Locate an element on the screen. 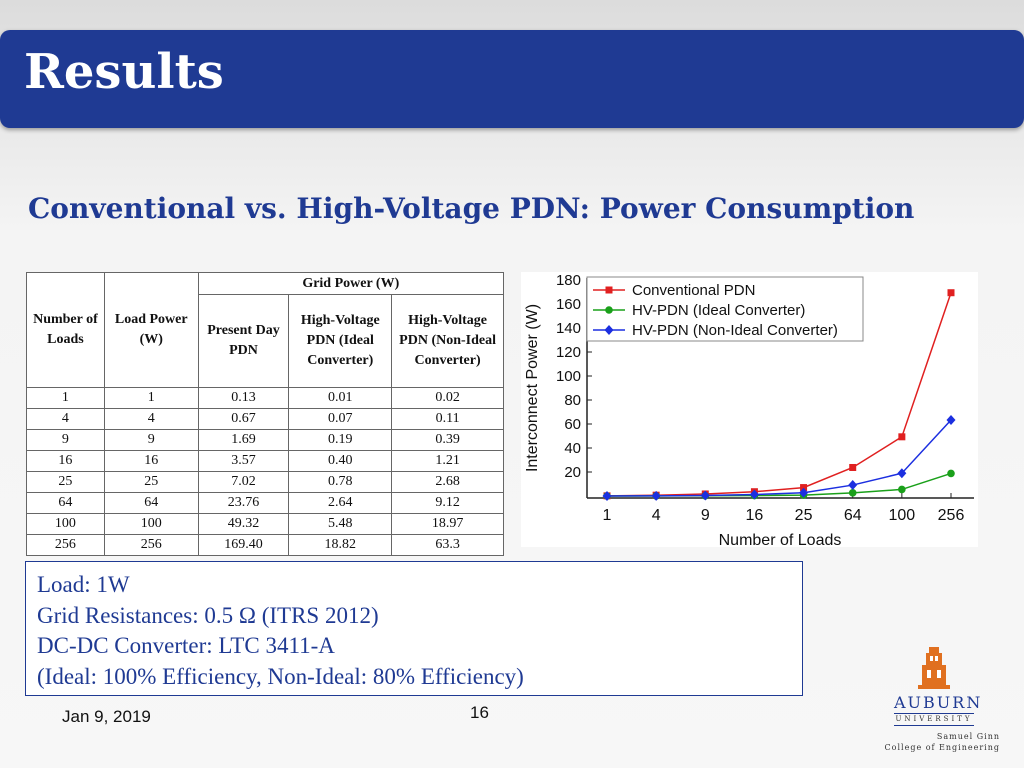  table-cell: 0.78 is located at coordinates (340, 482).